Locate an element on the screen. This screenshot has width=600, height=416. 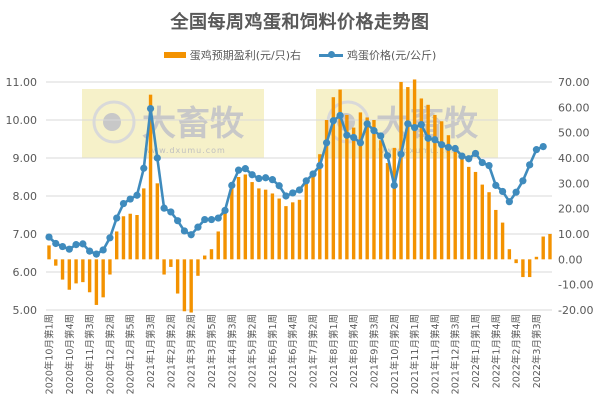
x-axis-tick: 2021年8月第4周 is located at coordinates (354, 351).